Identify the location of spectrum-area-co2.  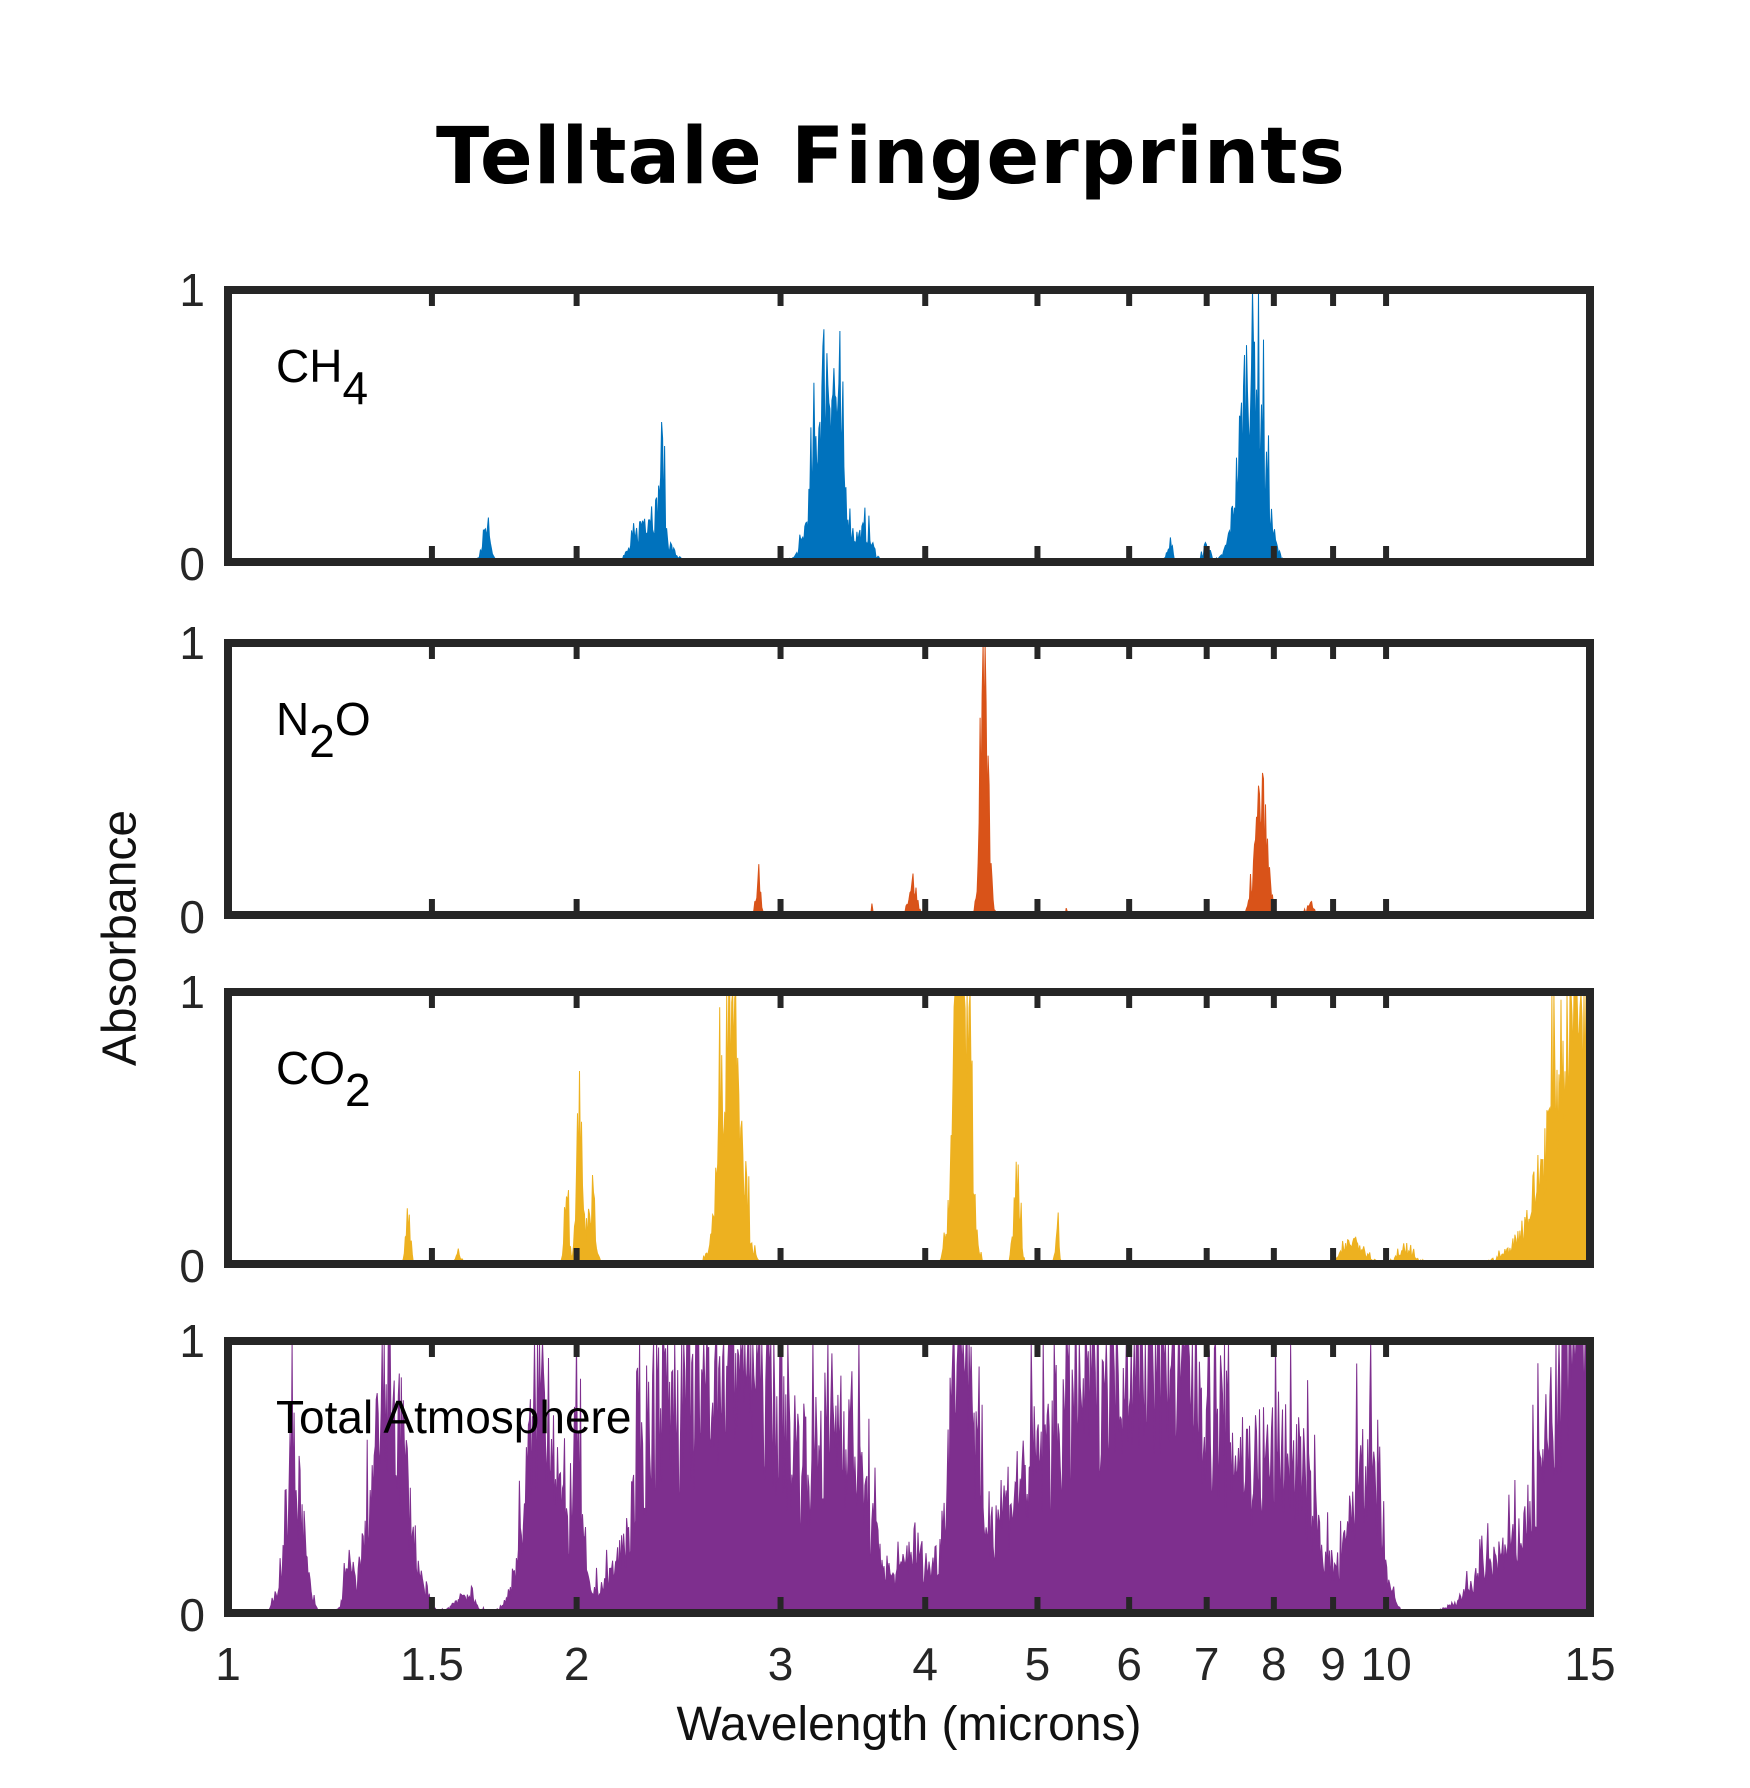
(909, 1128).